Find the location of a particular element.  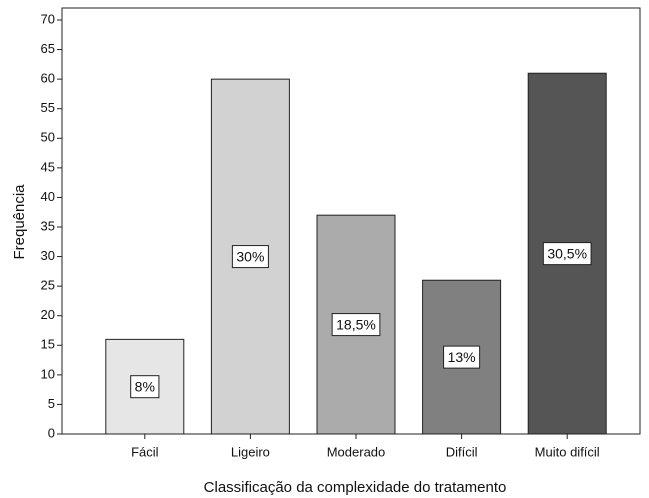

x-tick-label: Difícil is located at coordinates (462, 451).